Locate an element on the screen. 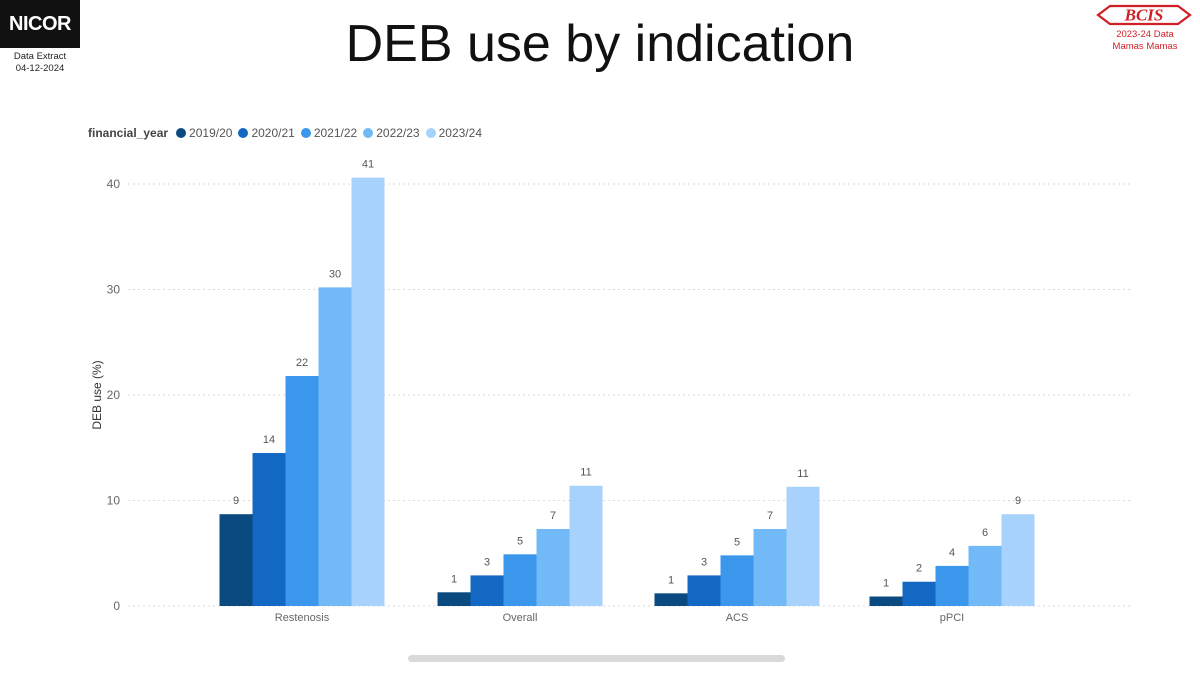  bcis-subtitle-line2: Mamas Mamas is located at coordinates (1145, 46).